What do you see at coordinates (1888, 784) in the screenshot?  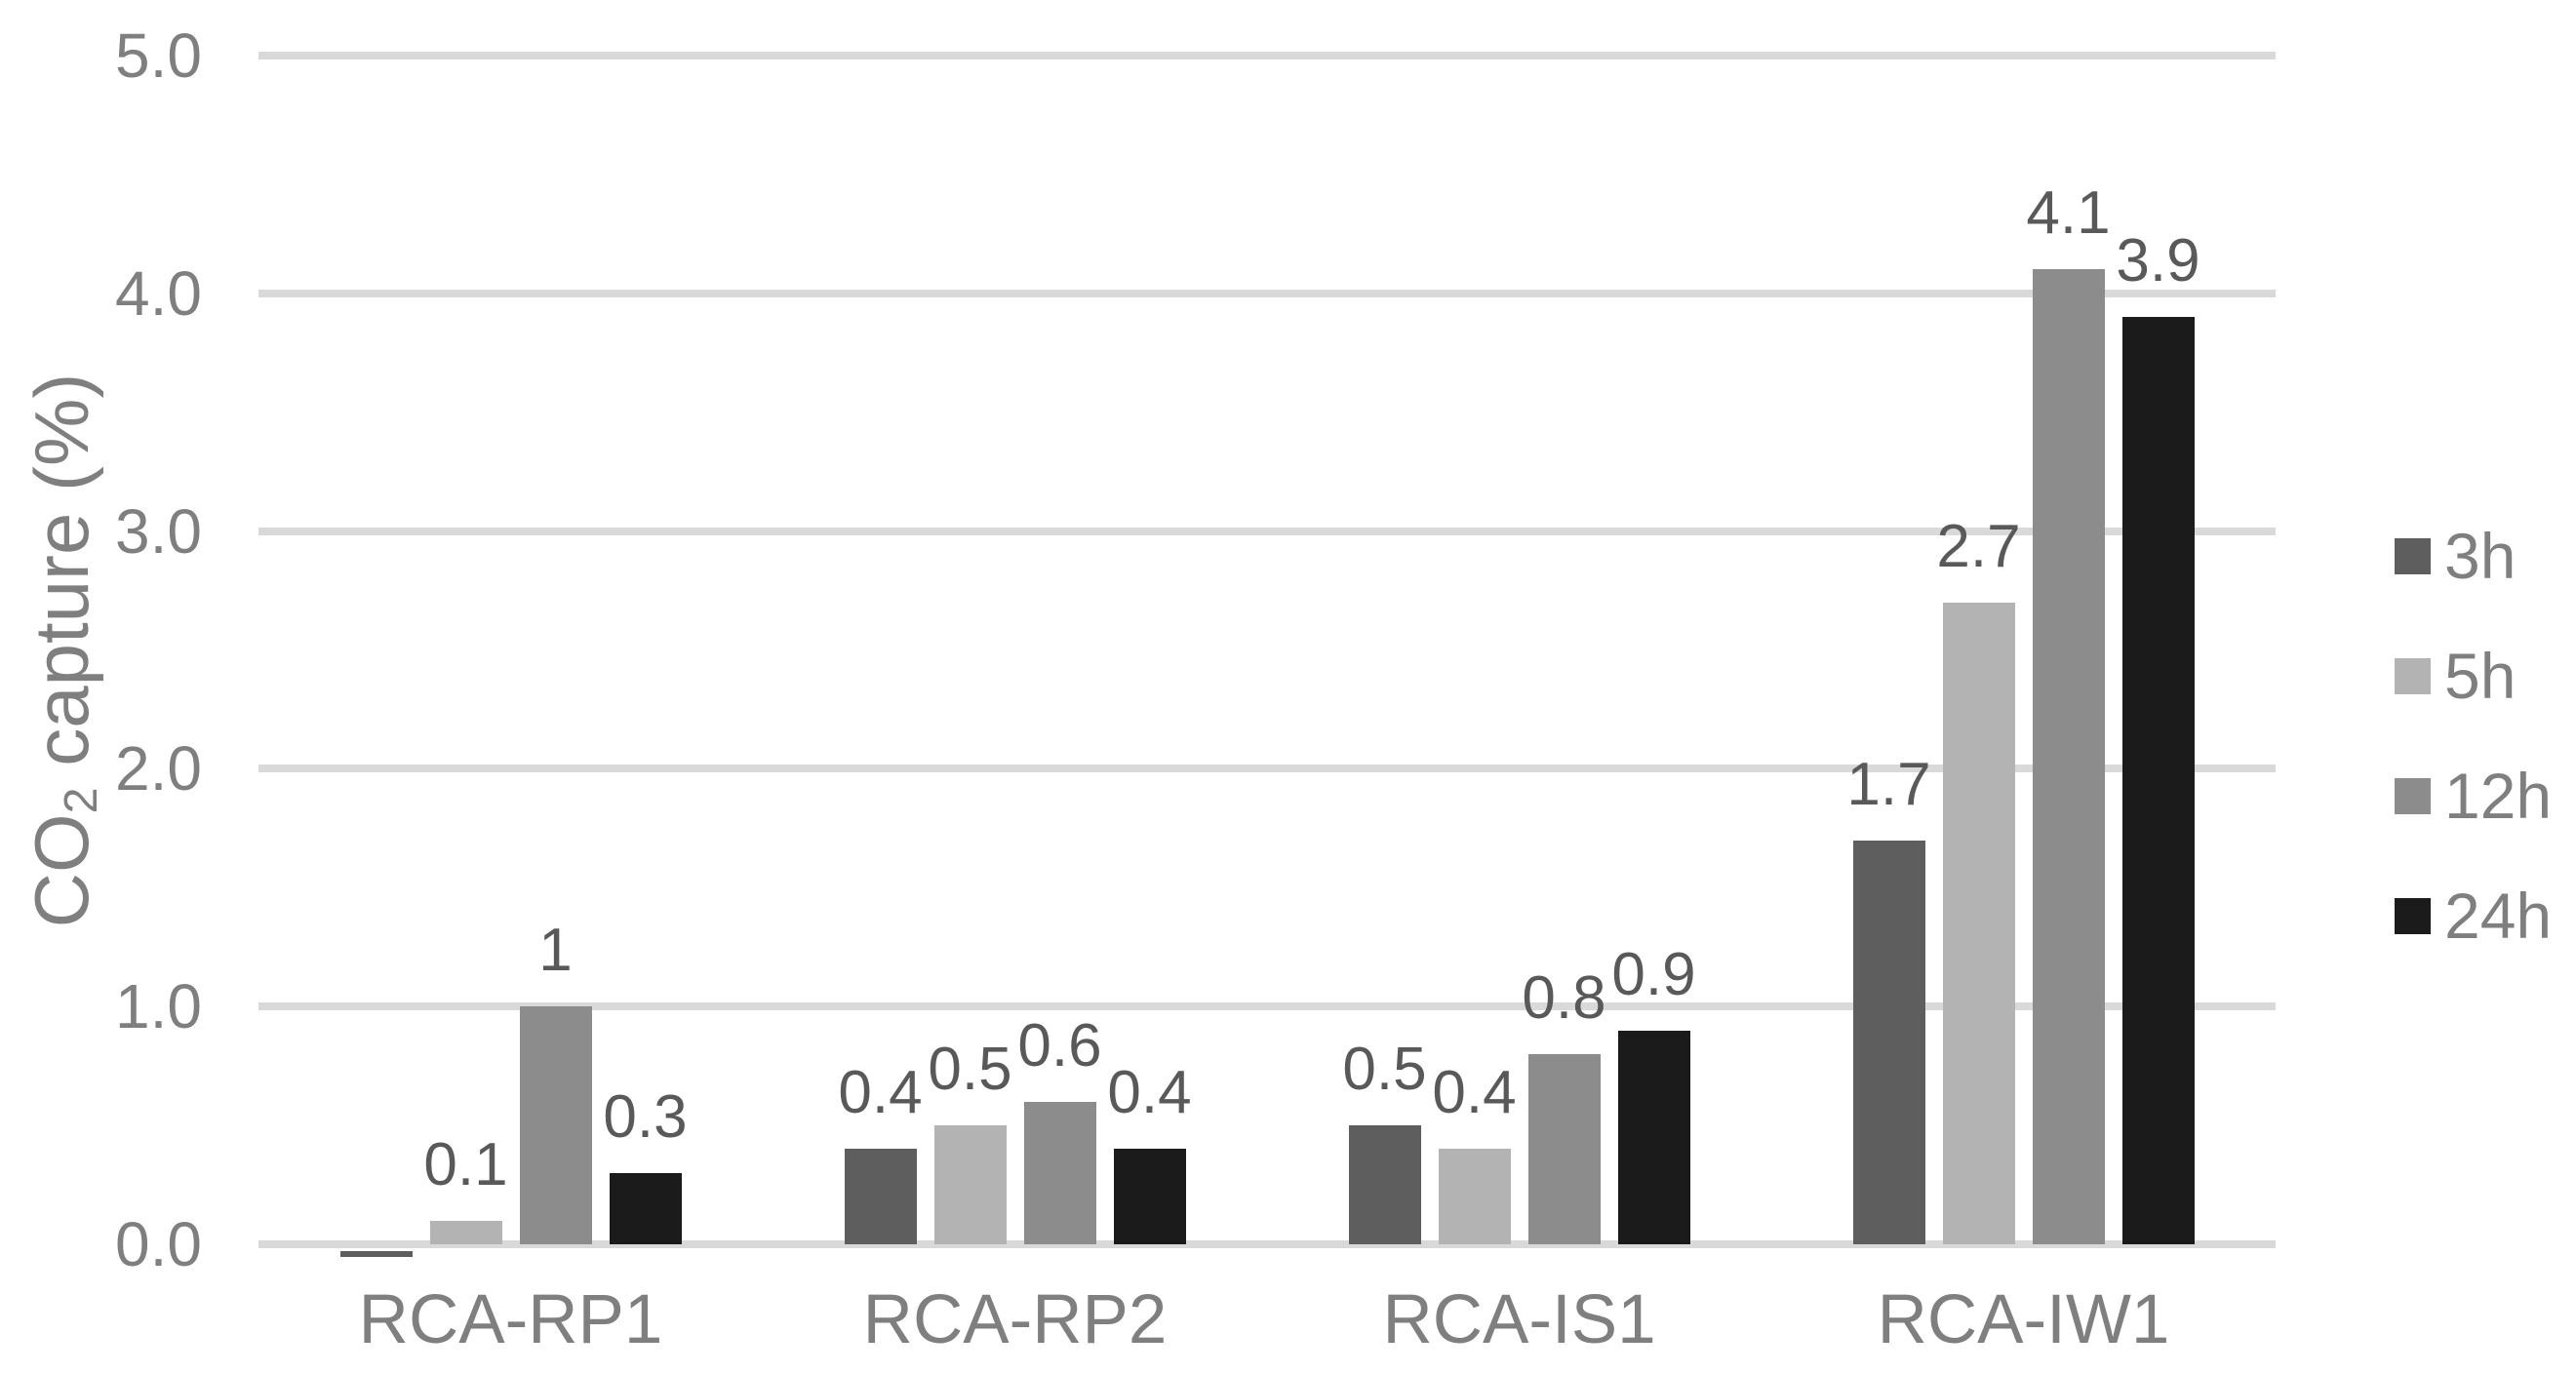 I see `bar-label-RCA-IW1-3h: 1.7` at bounding box center [1888, 784].